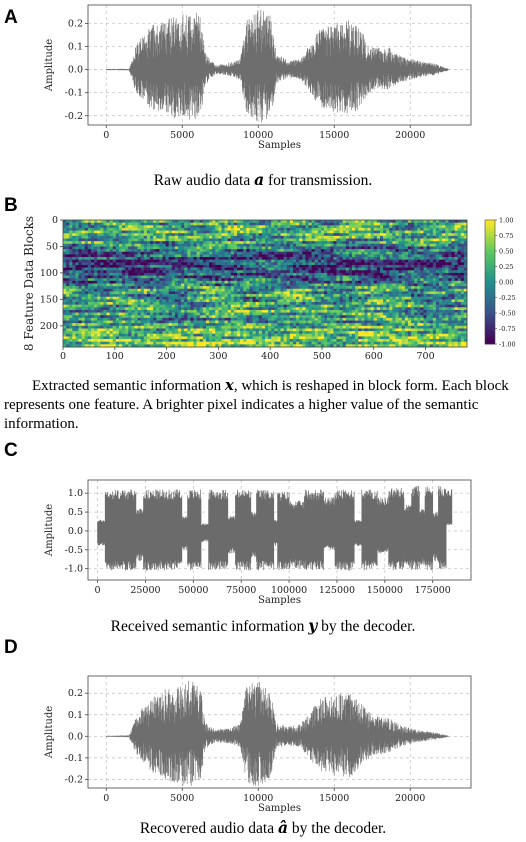 The image size is (526, 842). I want to click on chart-c-xtick-label: 100000, so click(289, 590).